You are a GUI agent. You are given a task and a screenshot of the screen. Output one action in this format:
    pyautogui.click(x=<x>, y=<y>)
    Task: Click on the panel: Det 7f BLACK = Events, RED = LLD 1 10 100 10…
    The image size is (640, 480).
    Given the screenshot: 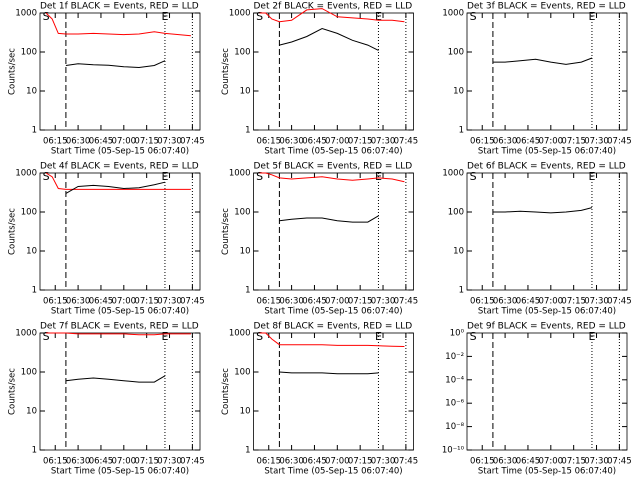 What is the action you would take?
    pyautogui.click(x=106, y=399)
    